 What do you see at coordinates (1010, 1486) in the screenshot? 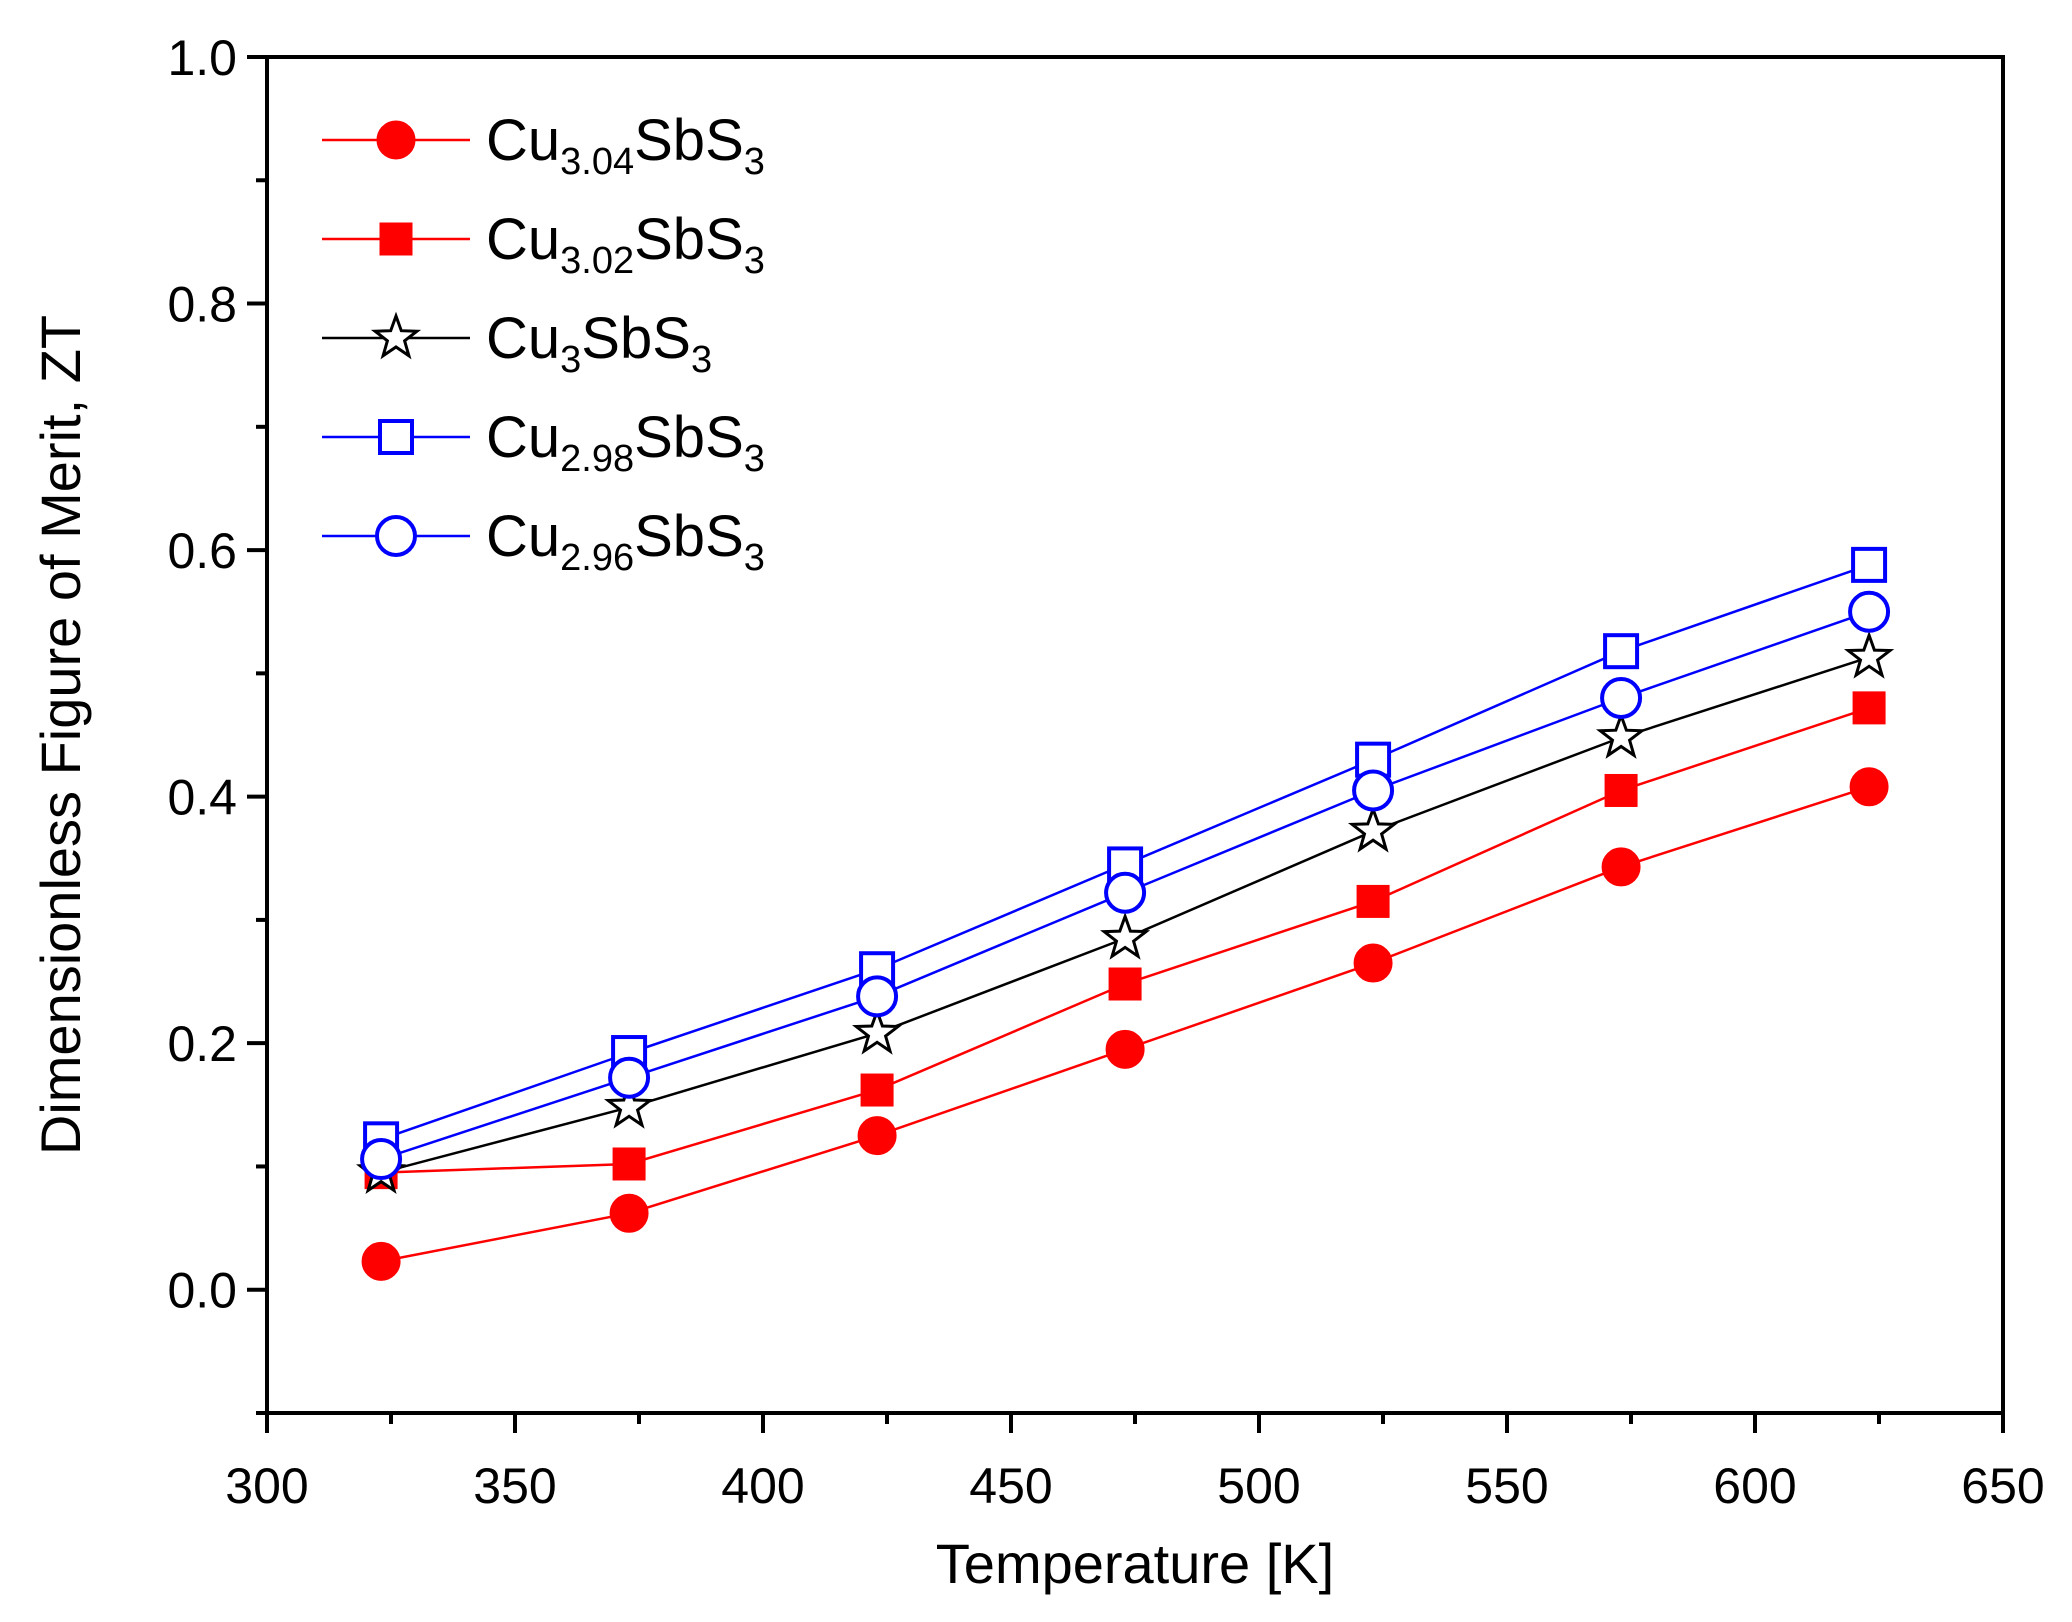
I see `x-tick-label: 450` at bounding box center [1010, 1486].